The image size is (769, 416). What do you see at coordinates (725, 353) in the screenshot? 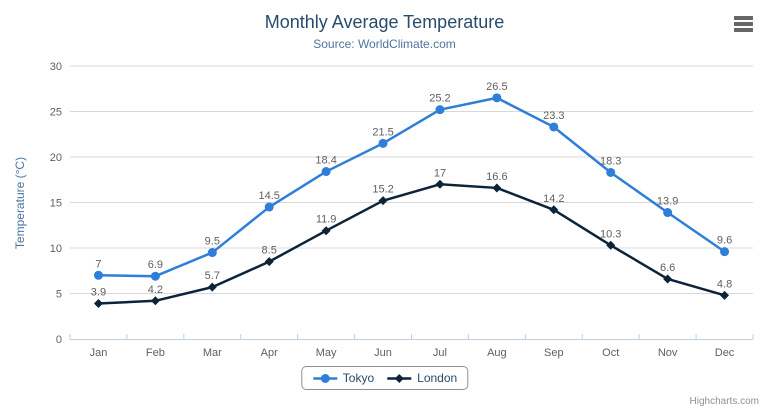
I see `x-axis-tick-label: Dec` at bounding box center [725, 353].